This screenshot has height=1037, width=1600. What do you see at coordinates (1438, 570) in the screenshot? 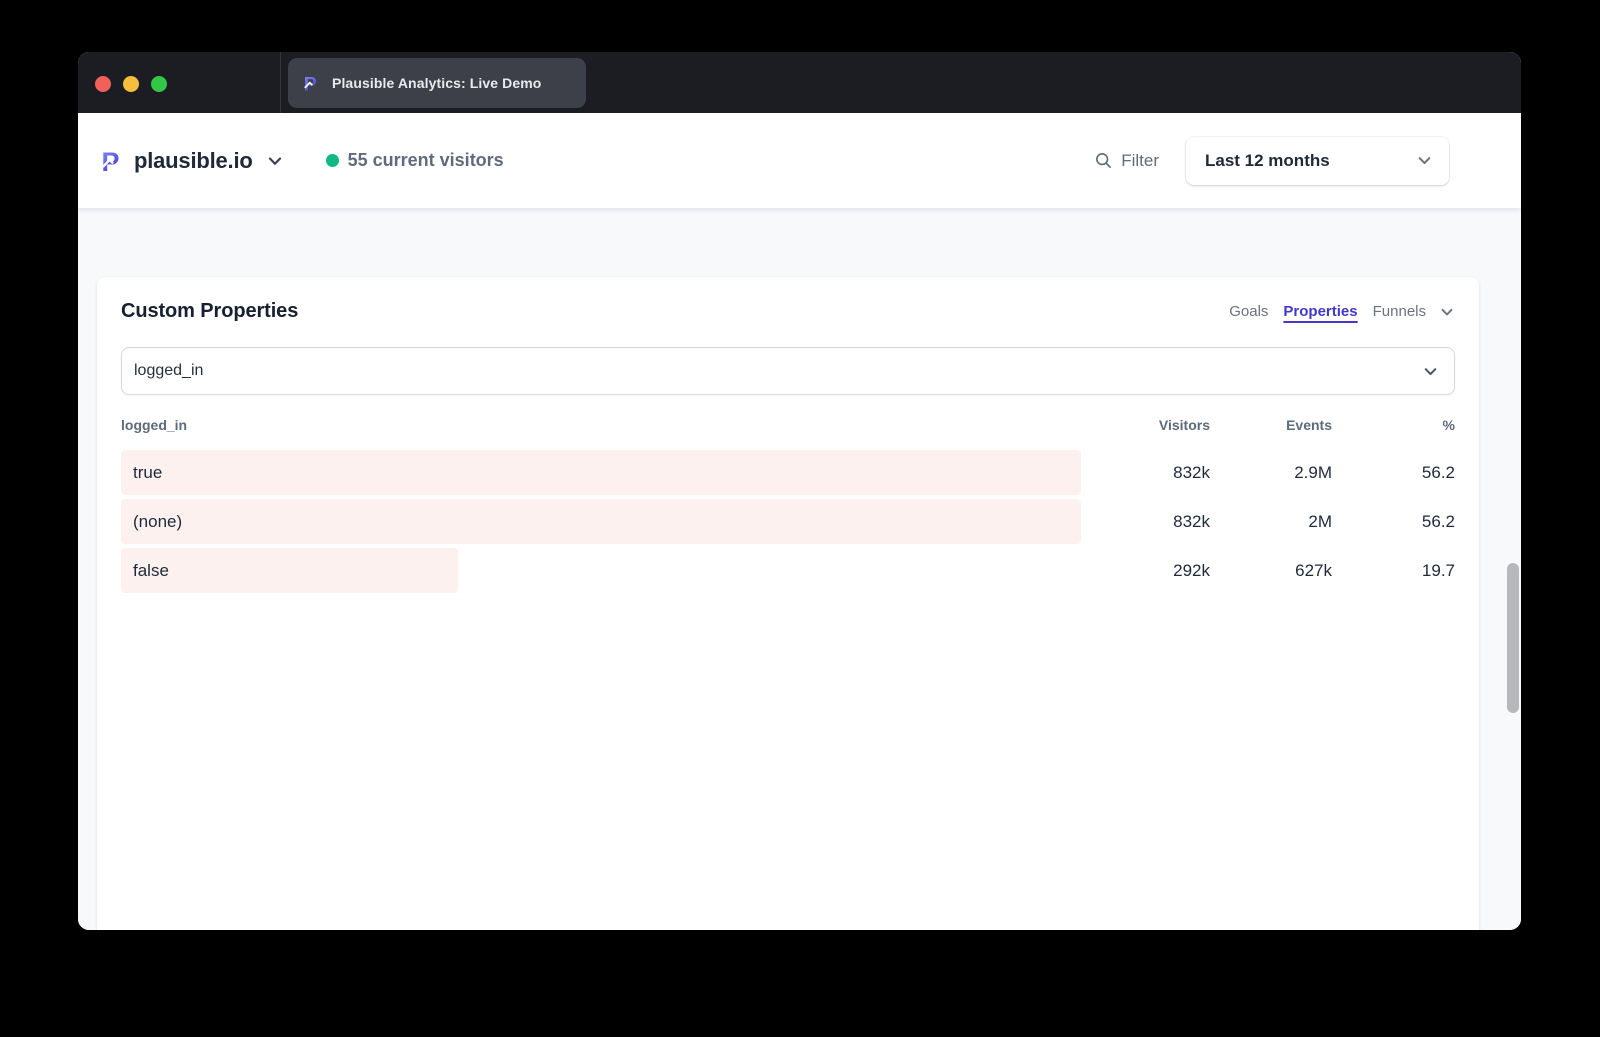
I see `row-percent-value: 19.7` at bounding box center [1438, 570].